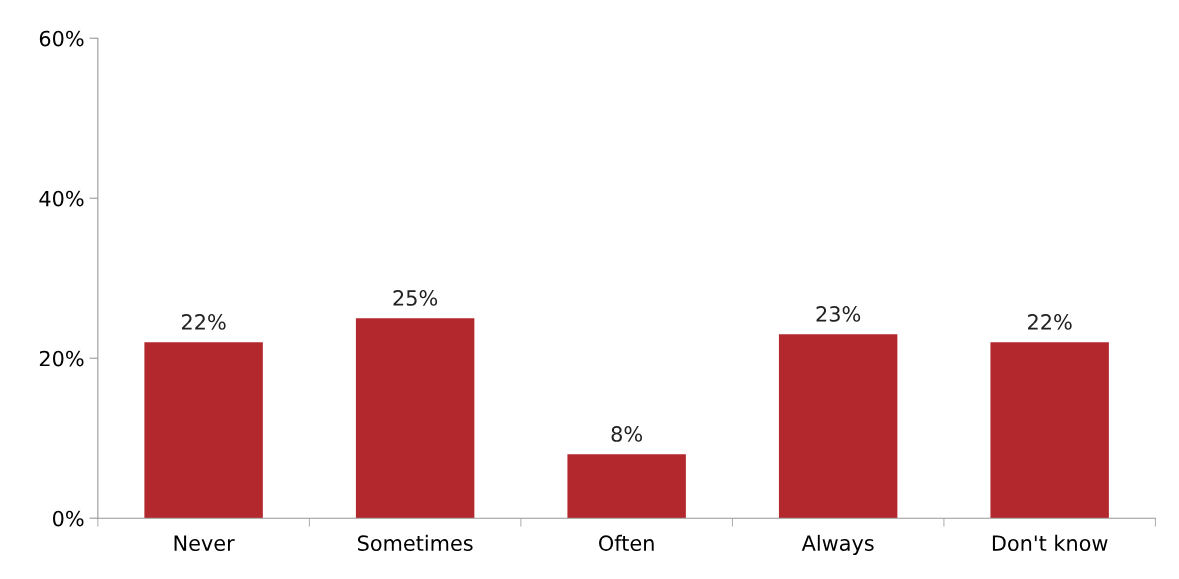 Image resolution: width=1179 pixels, height=579 pixels. What do you see at coordinates (1050, 542) in the screenshot?
I see `x-tick-label: Don't know` at bounding box center [1050, 542].